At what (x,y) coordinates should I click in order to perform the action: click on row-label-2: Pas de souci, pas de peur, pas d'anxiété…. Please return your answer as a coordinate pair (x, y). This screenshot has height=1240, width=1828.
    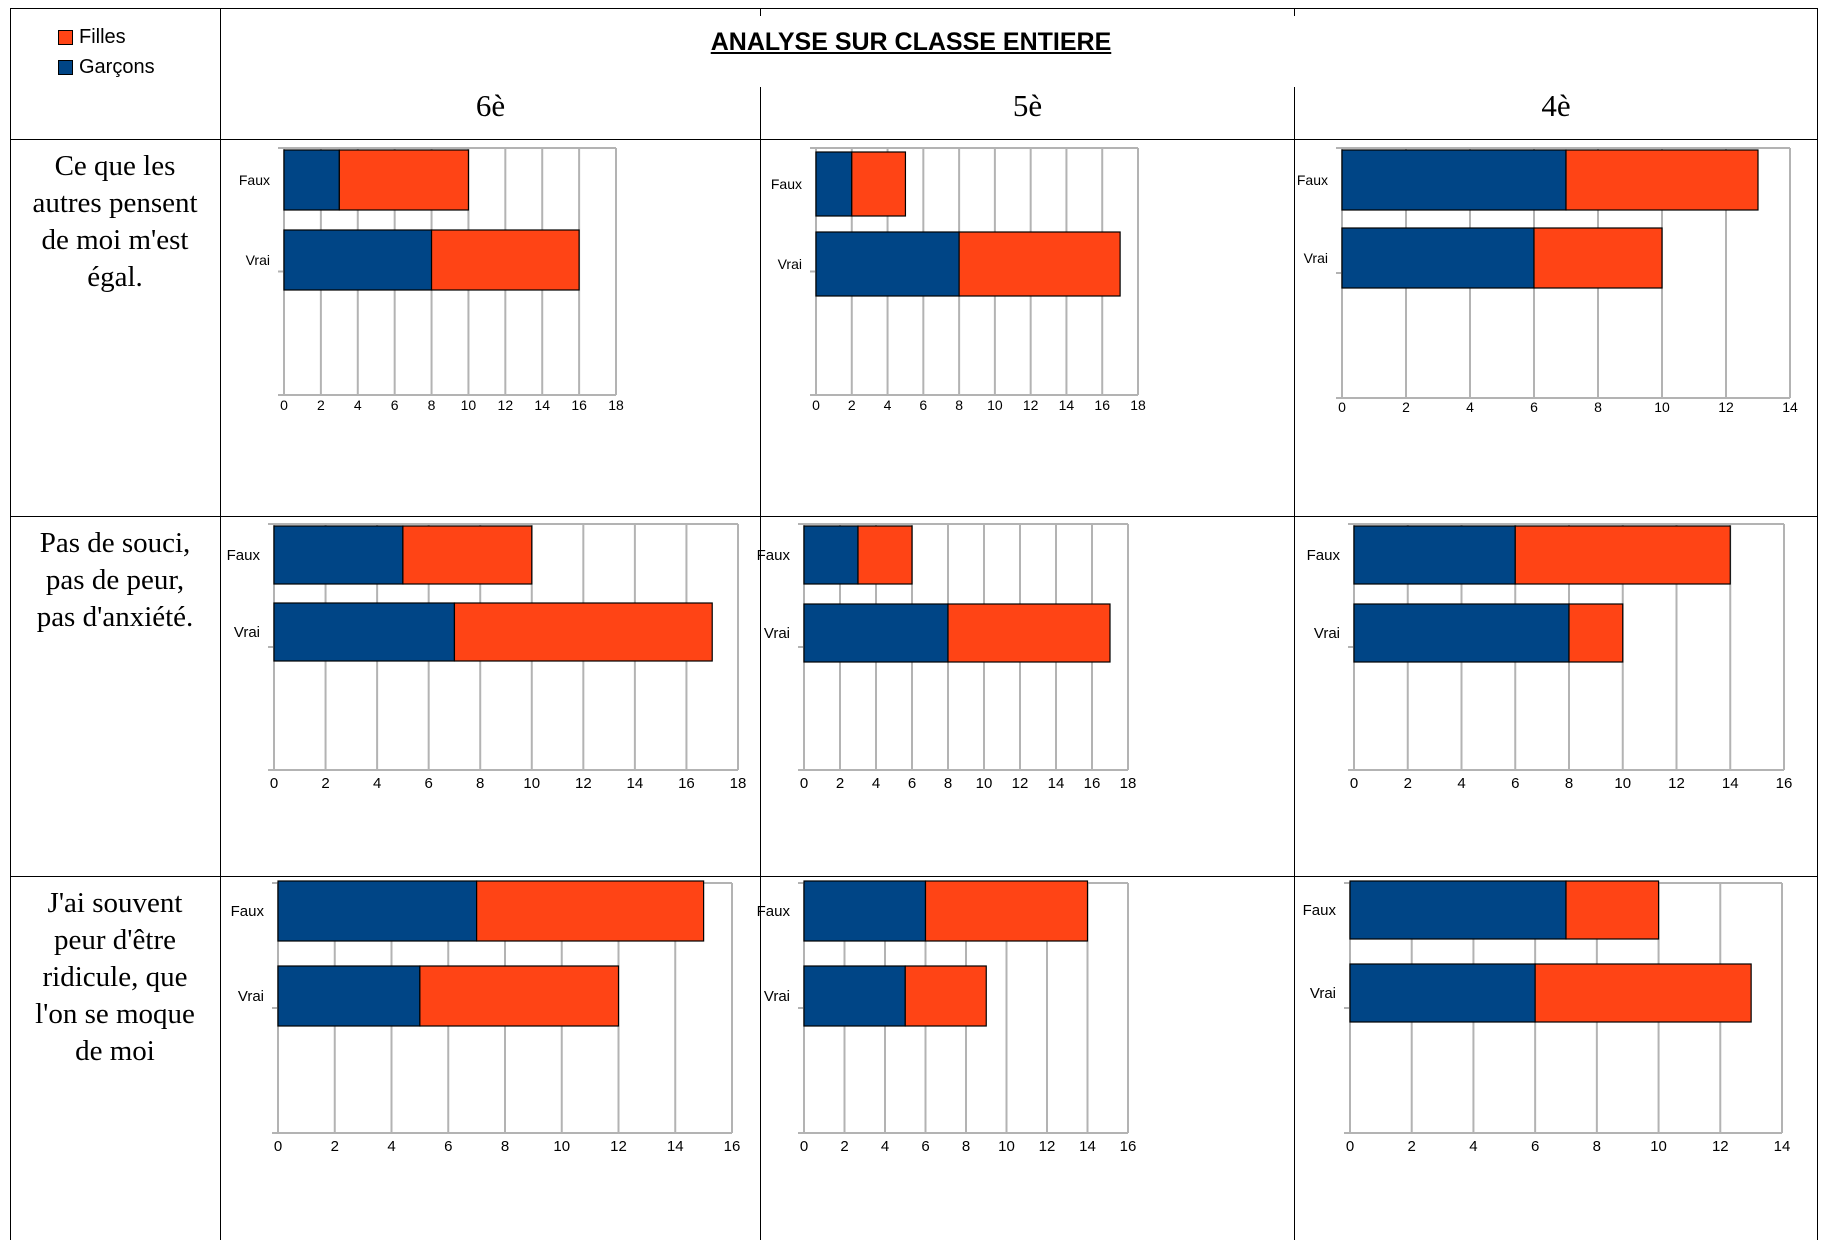
    Looking at the image, I should click on (115, 580).